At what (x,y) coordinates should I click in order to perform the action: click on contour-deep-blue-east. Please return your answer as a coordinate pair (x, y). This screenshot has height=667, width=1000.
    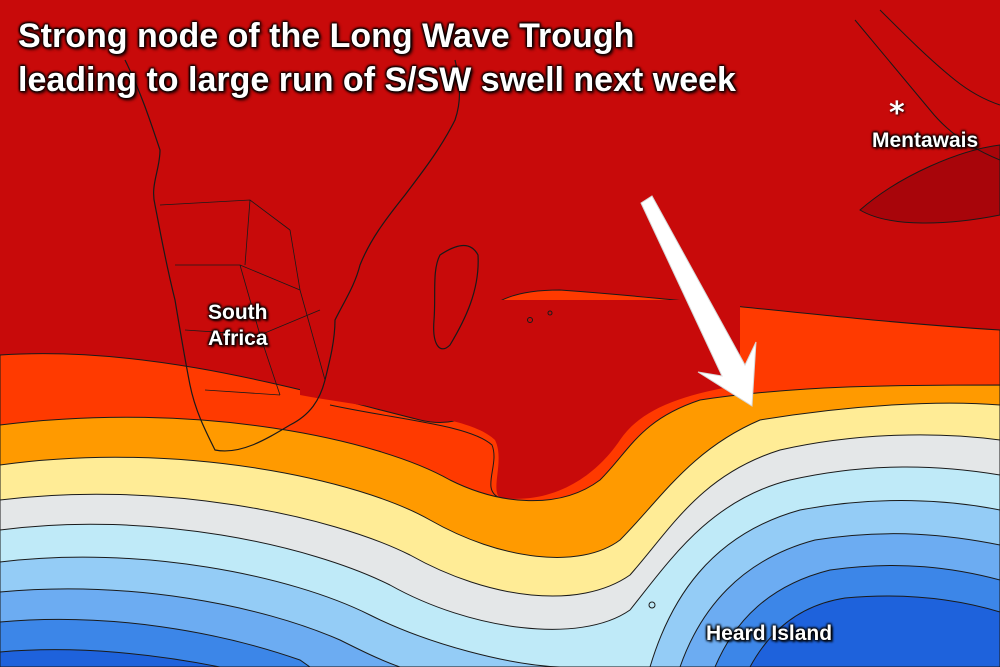
    Looking at the image, I should click on (874, 631).